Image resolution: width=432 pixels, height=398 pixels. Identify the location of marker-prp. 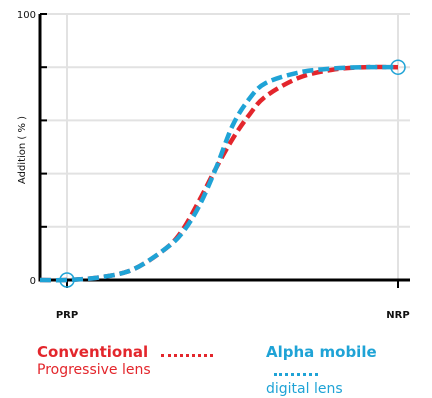
(67, 280).